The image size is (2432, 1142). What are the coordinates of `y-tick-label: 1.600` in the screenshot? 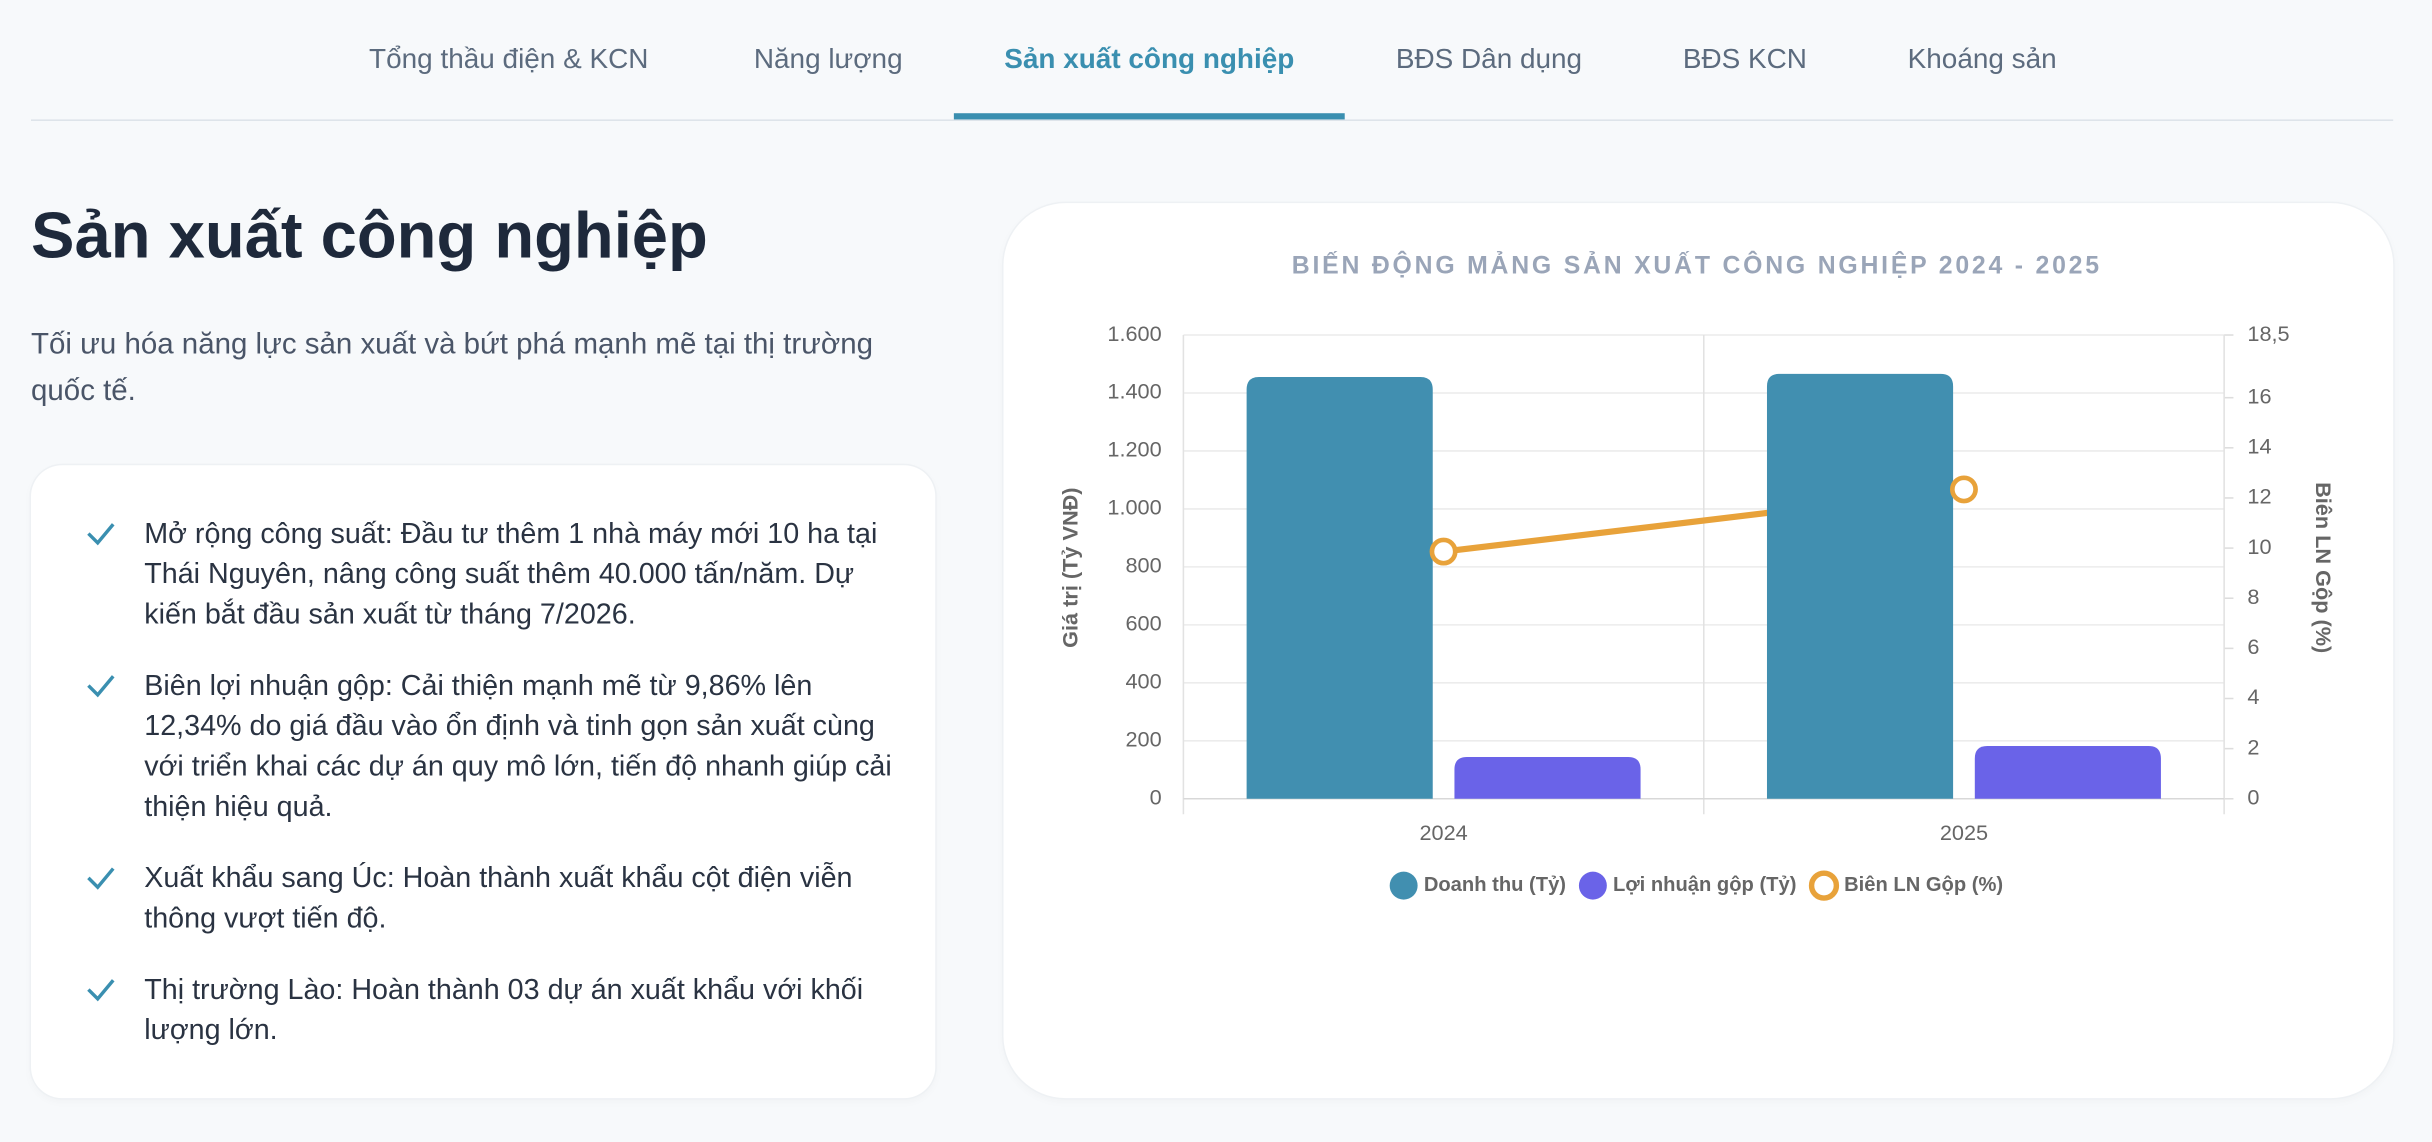 It's located at (1134, 333).